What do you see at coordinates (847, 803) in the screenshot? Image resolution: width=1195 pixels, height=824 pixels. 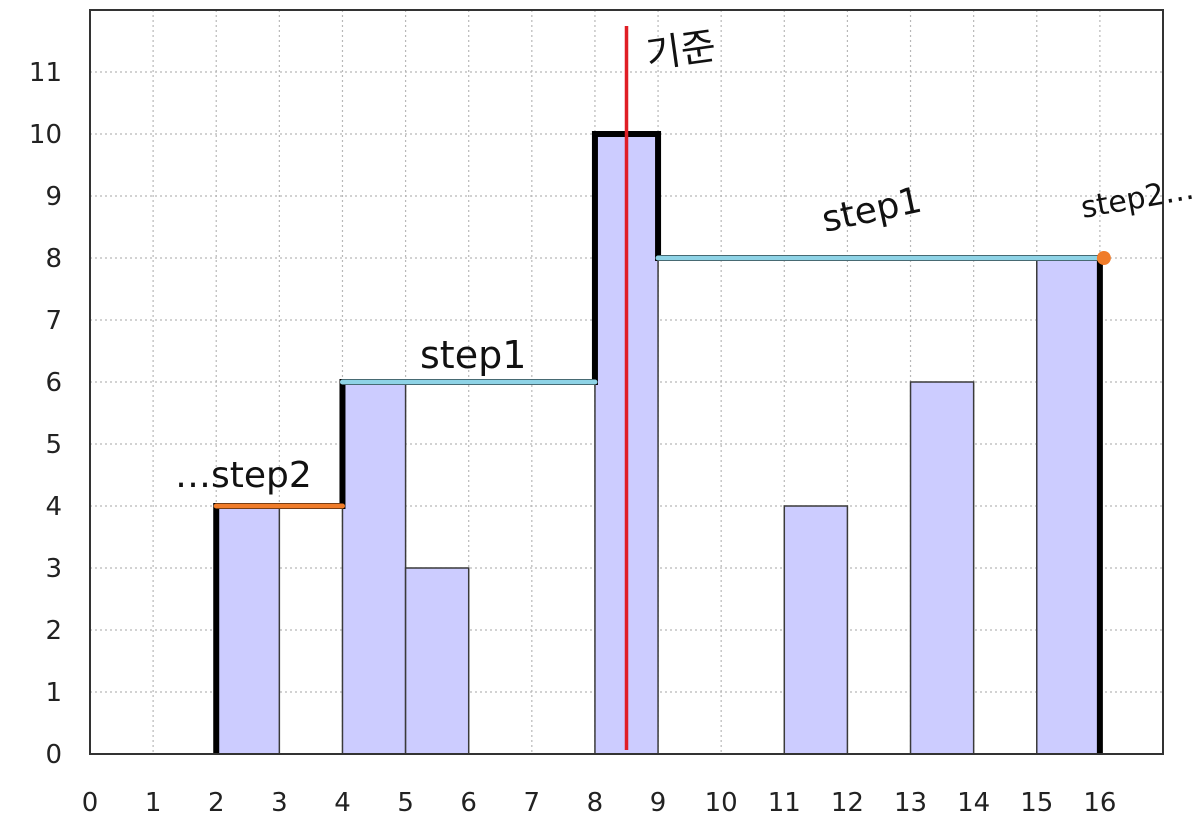 I see `x-tick-label: 12` at bounding box center [847, 803].